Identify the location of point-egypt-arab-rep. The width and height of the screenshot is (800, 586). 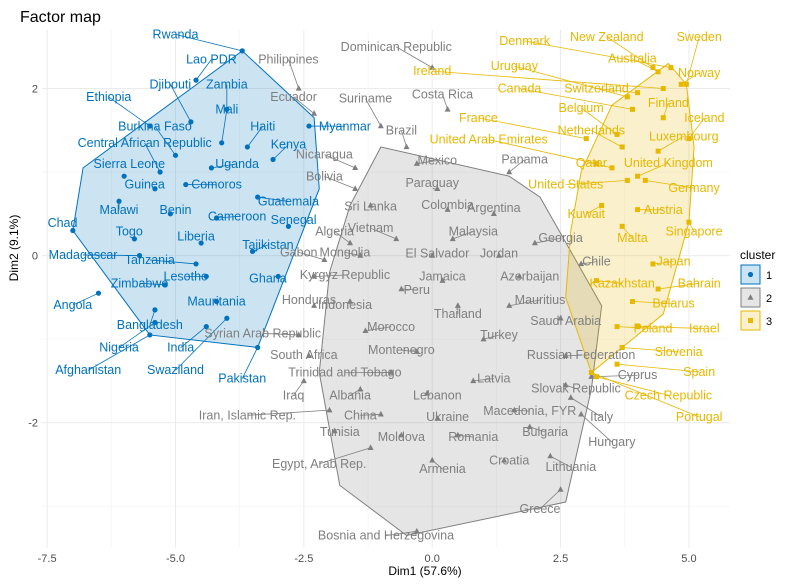
(370, 447).